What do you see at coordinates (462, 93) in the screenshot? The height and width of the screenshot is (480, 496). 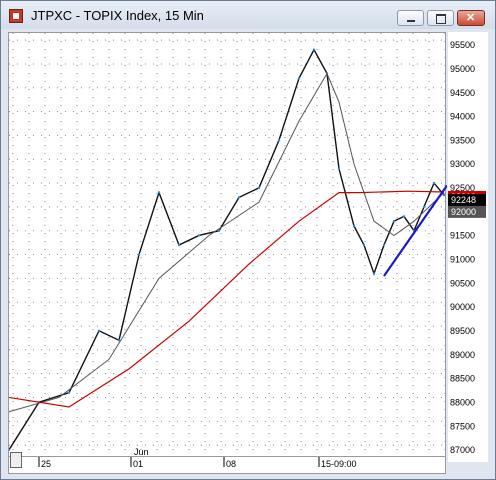 I see `y-tick-label: 94500` at bounding box center [462, 93].